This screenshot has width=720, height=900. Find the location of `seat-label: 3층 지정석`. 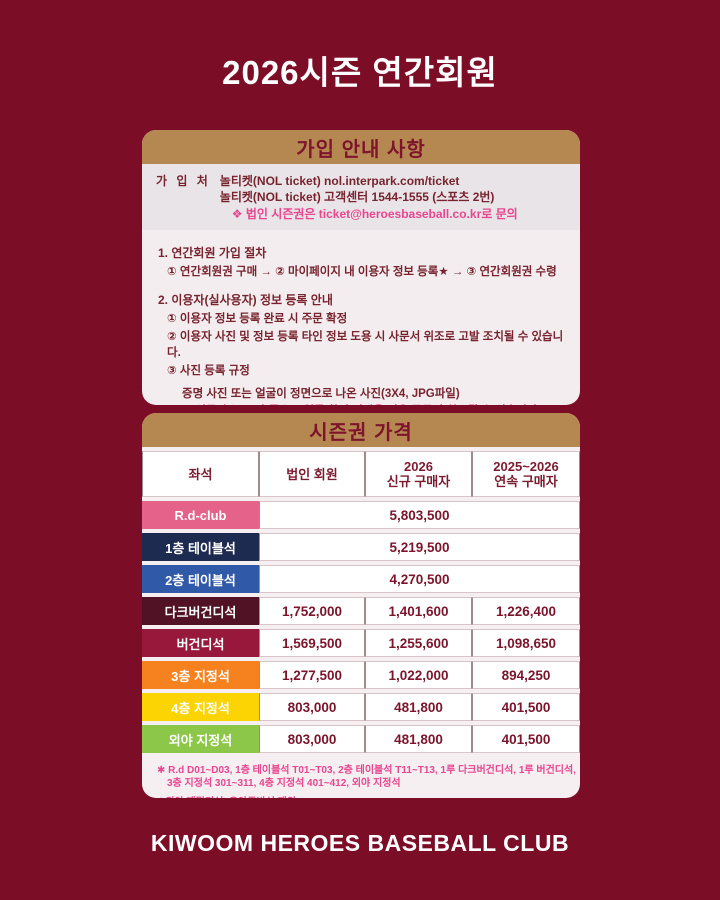

seat-label: 3층 지정석 is located at coordinates (200, 675).